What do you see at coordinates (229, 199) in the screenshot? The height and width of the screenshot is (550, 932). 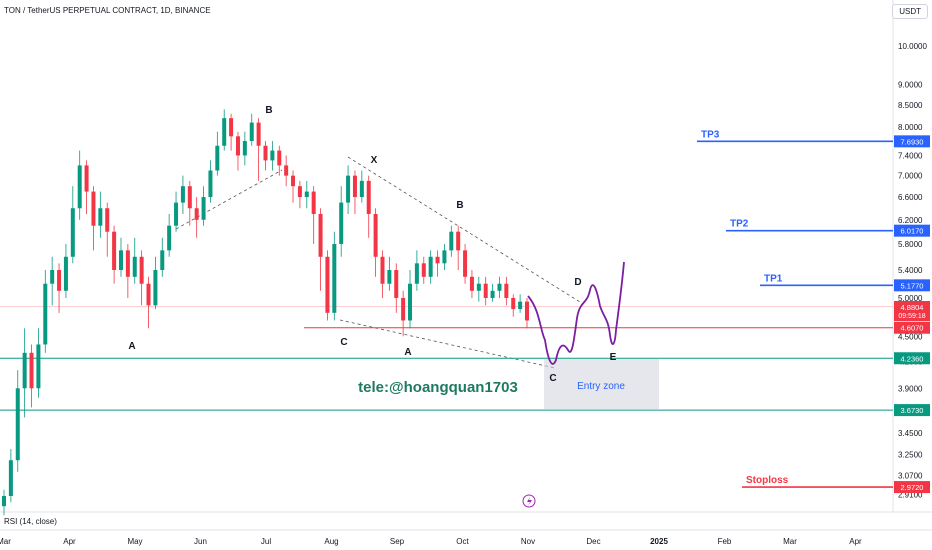 I see `rising-trendline` at bounding box center [229, 199].